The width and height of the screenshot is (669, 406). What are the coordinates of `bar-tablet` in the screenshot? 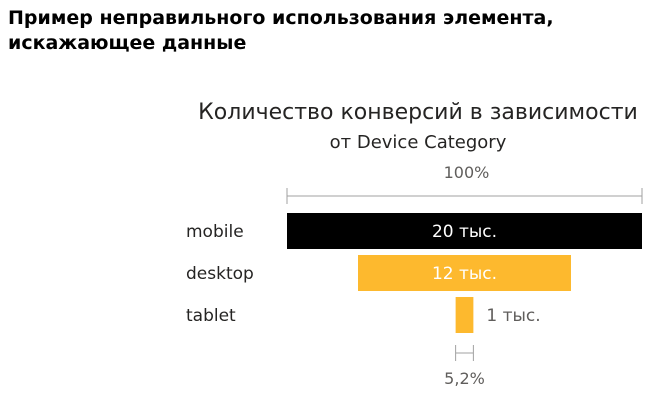 It's located at (464, 315).